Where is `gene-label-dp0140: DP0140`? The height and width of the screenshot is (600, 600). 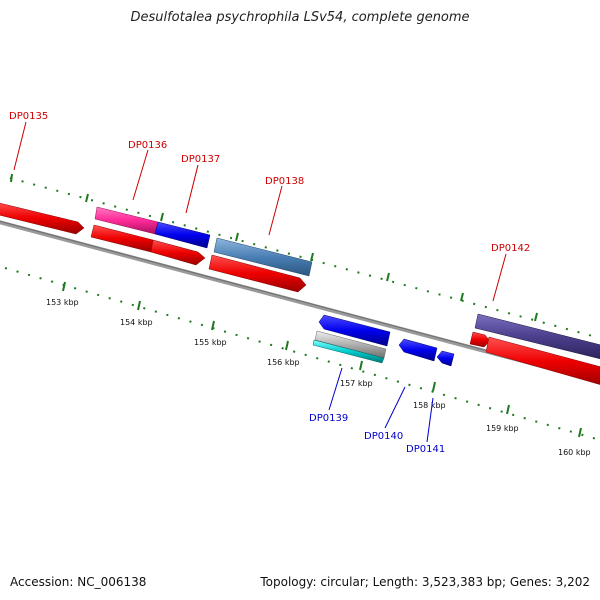 gene-label-dp0140: DP0140 is located at coordinates (383, 436).